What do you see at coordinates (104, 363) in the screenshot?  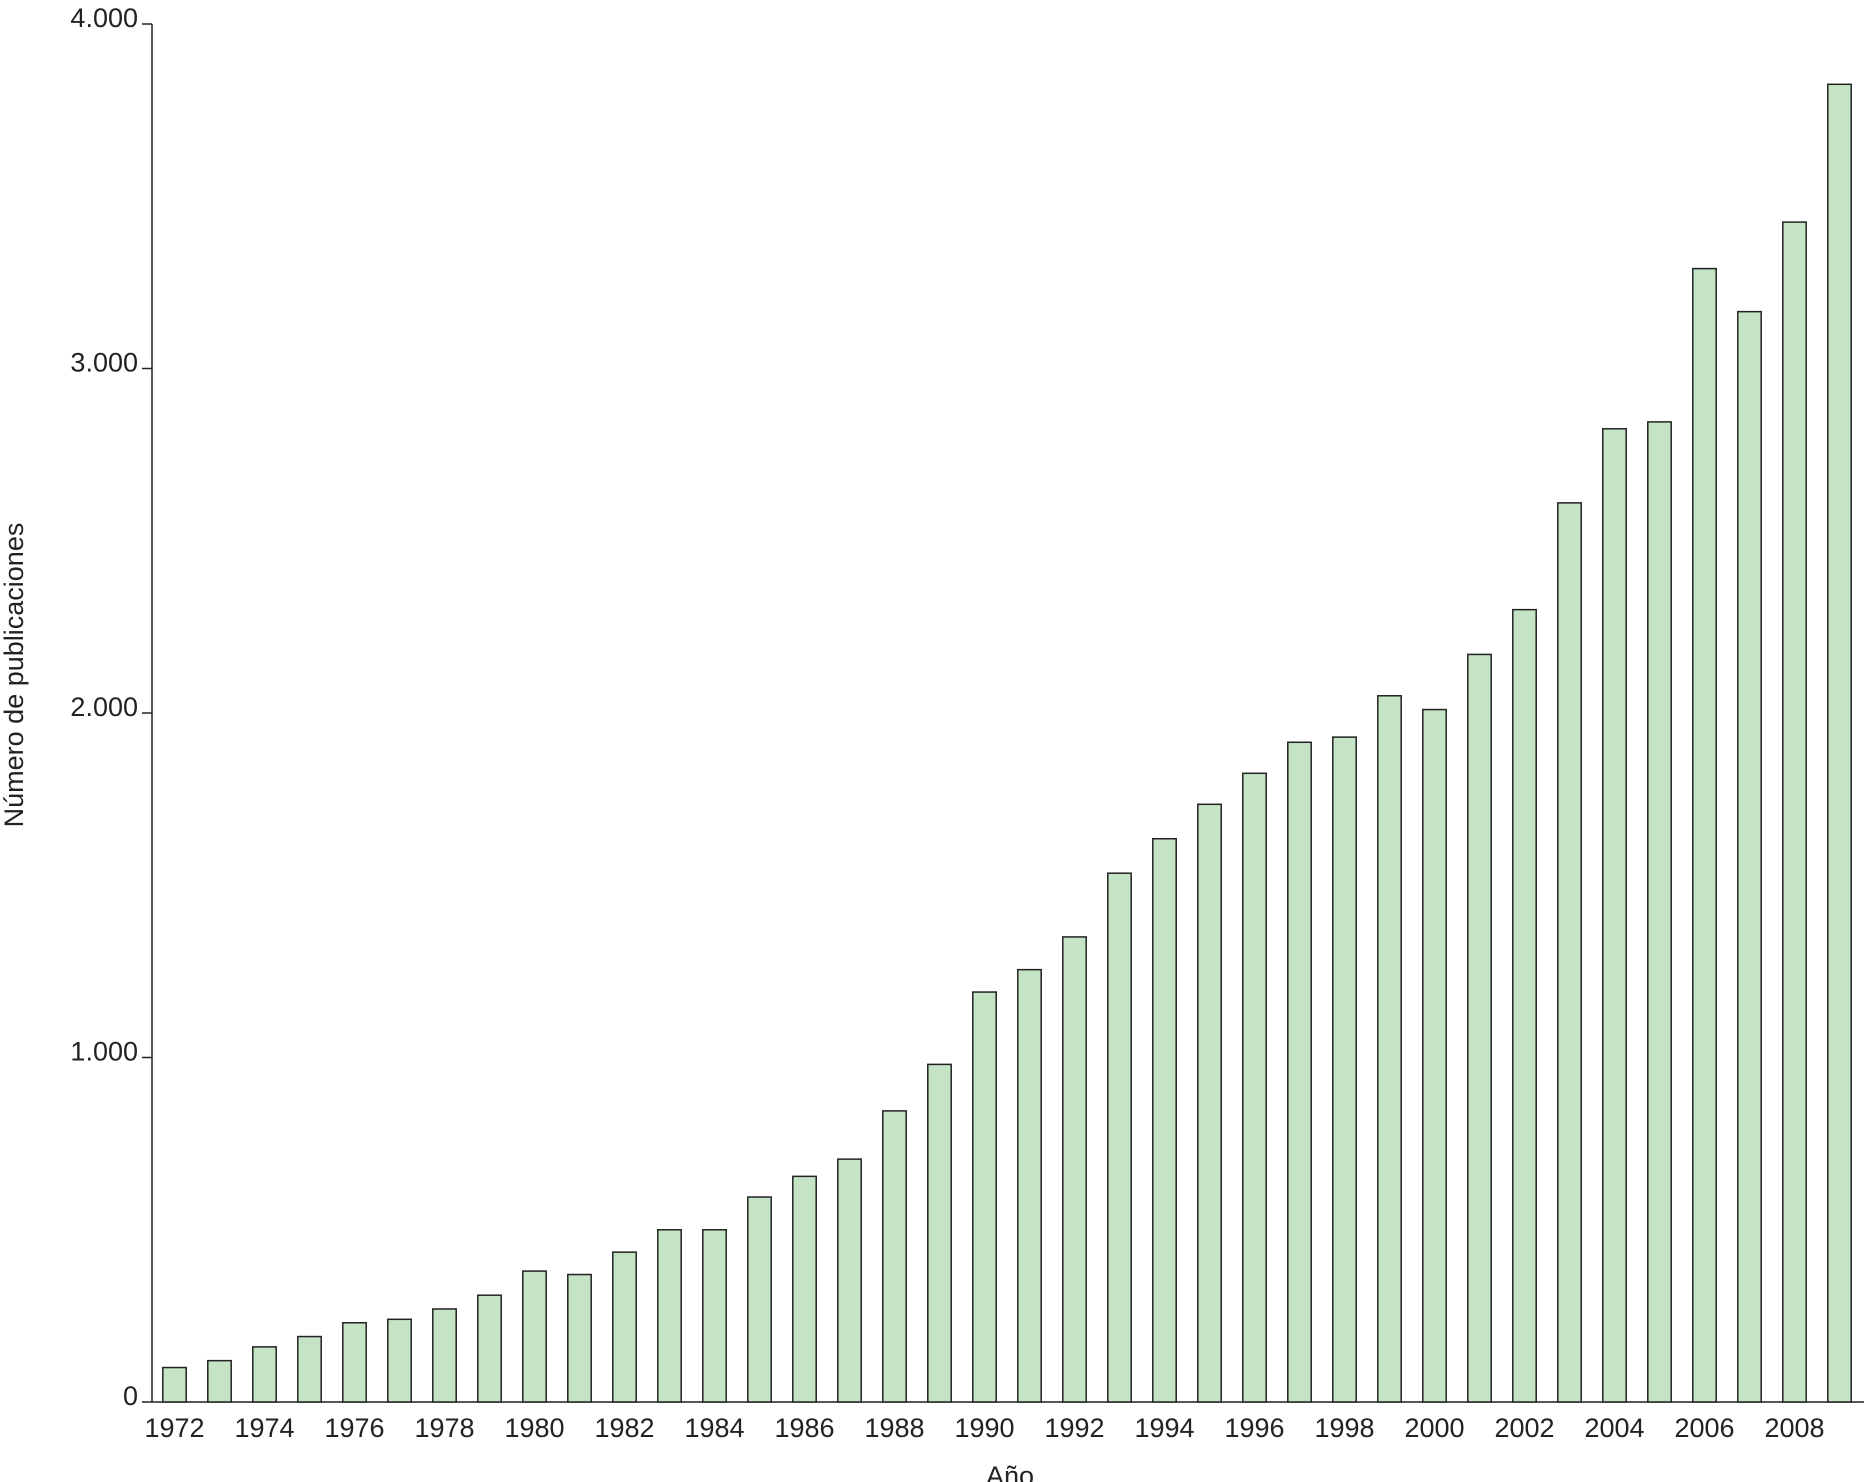 I see `y-tick-label: 3.000` at bounding box center [104, 363].